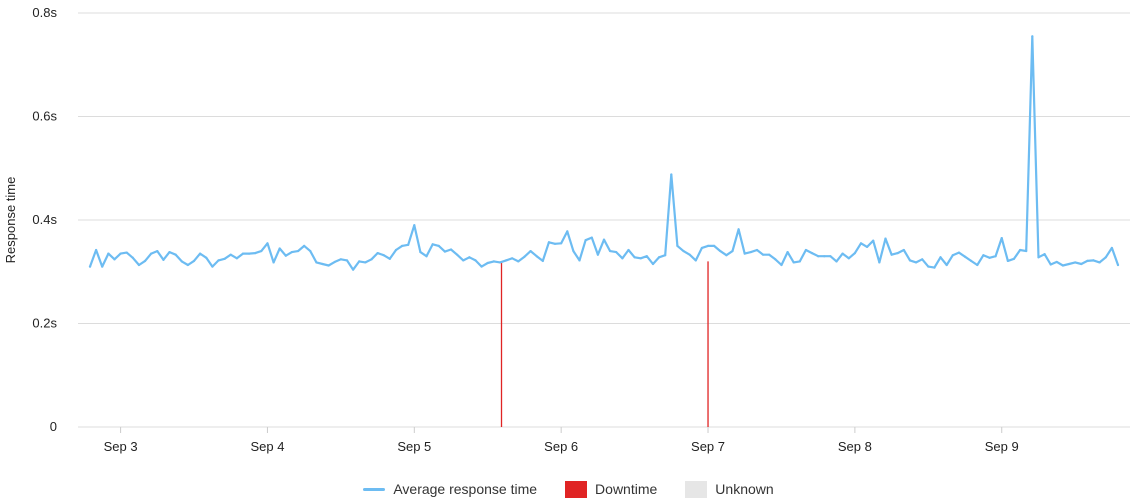 The image size is (1137, 503). I want to click on legend-item-downtime: Downtime, so click(611, 489).